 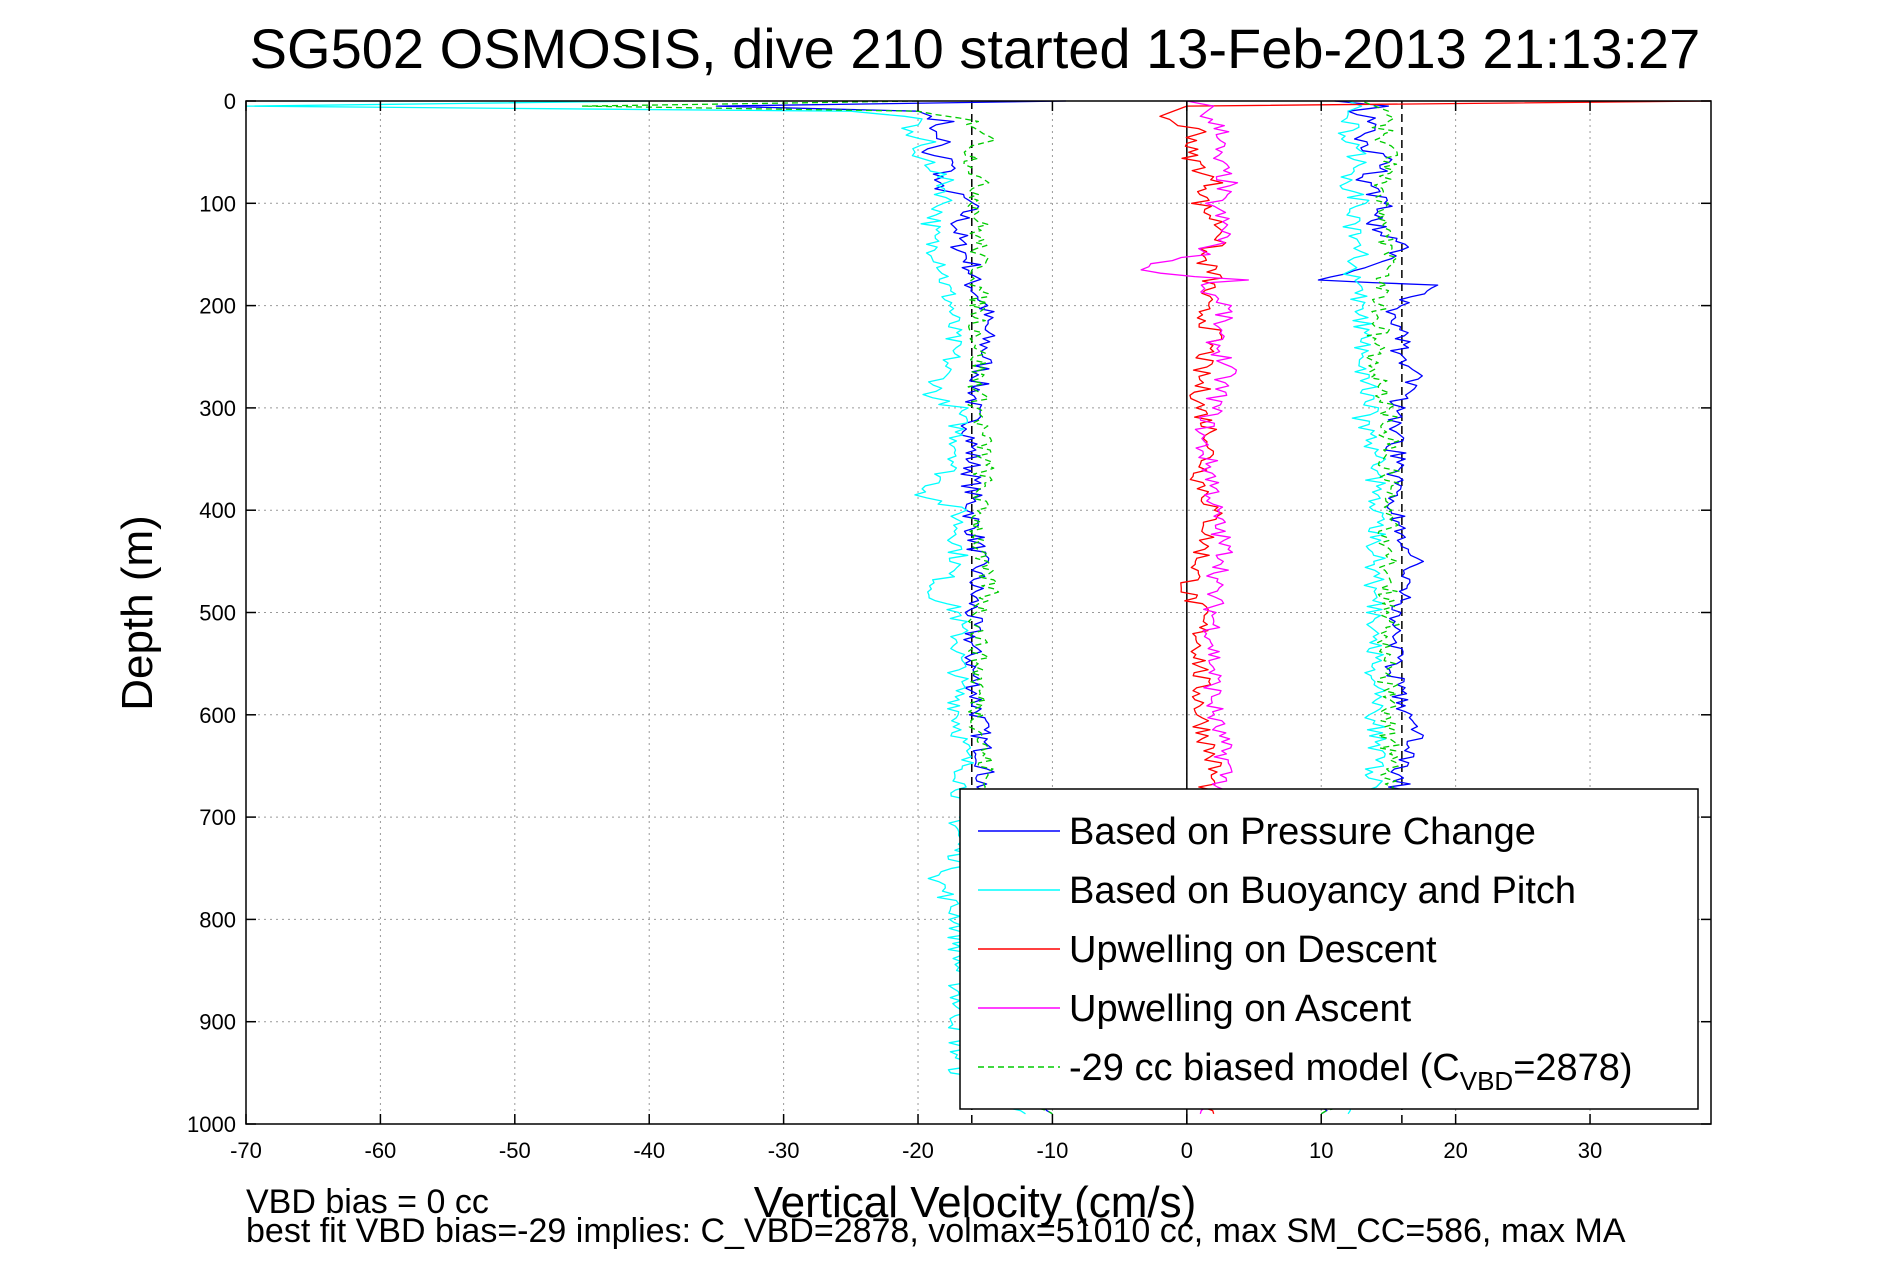 I want to click on legend-box, so click(x=1329, y=949).